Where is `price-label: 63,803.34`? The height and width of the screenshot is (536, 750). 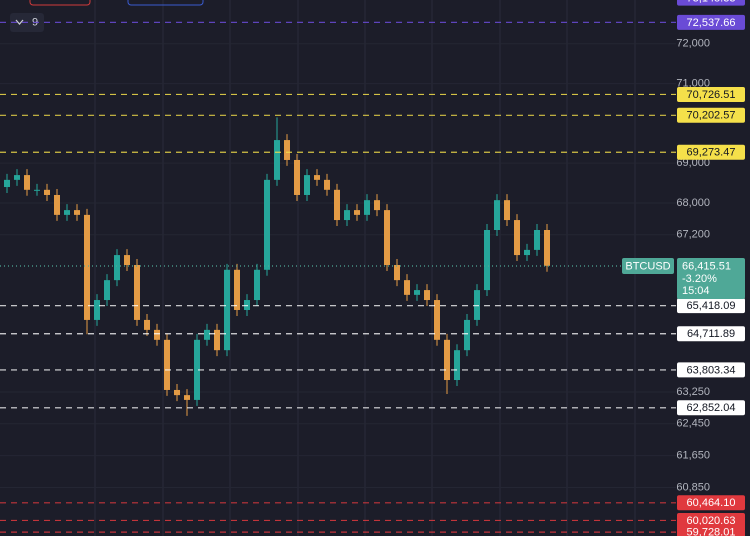 price-label: 63,803.34 is located at coordinates (711, 370).